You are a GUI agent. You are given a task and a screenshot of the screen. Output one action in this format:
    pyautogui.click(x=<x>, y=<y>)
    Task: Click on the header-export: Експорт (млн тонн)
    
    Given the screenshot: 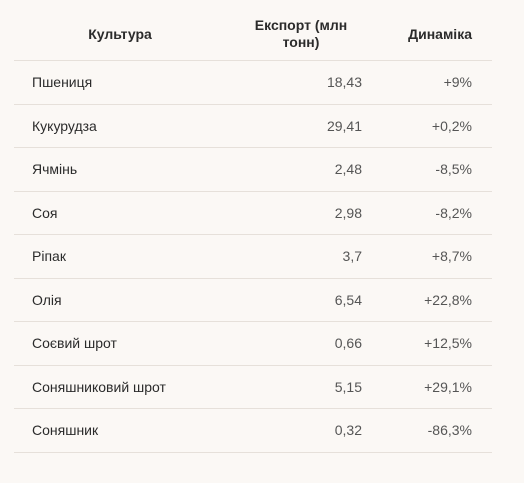 What is the action you would take?
    pyautogui.click(x=301, y=34)
    